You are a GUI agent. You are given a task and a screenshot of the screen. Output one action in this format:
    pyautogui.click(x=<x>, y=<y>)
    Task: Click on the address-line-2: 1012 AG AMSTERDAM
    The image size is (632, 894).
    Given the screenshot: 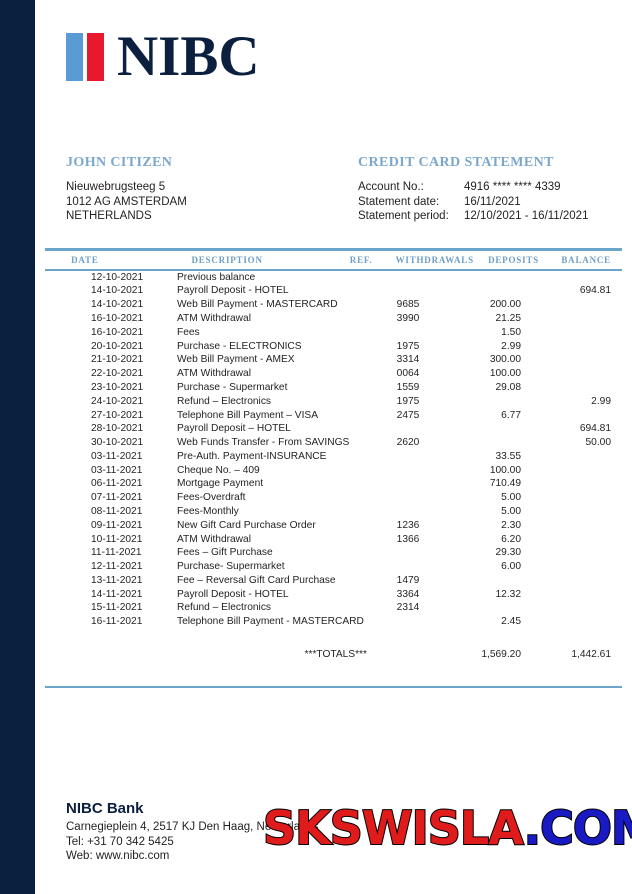 What is the action you would take?
    pyautogui.click(x=126, y=201)
    